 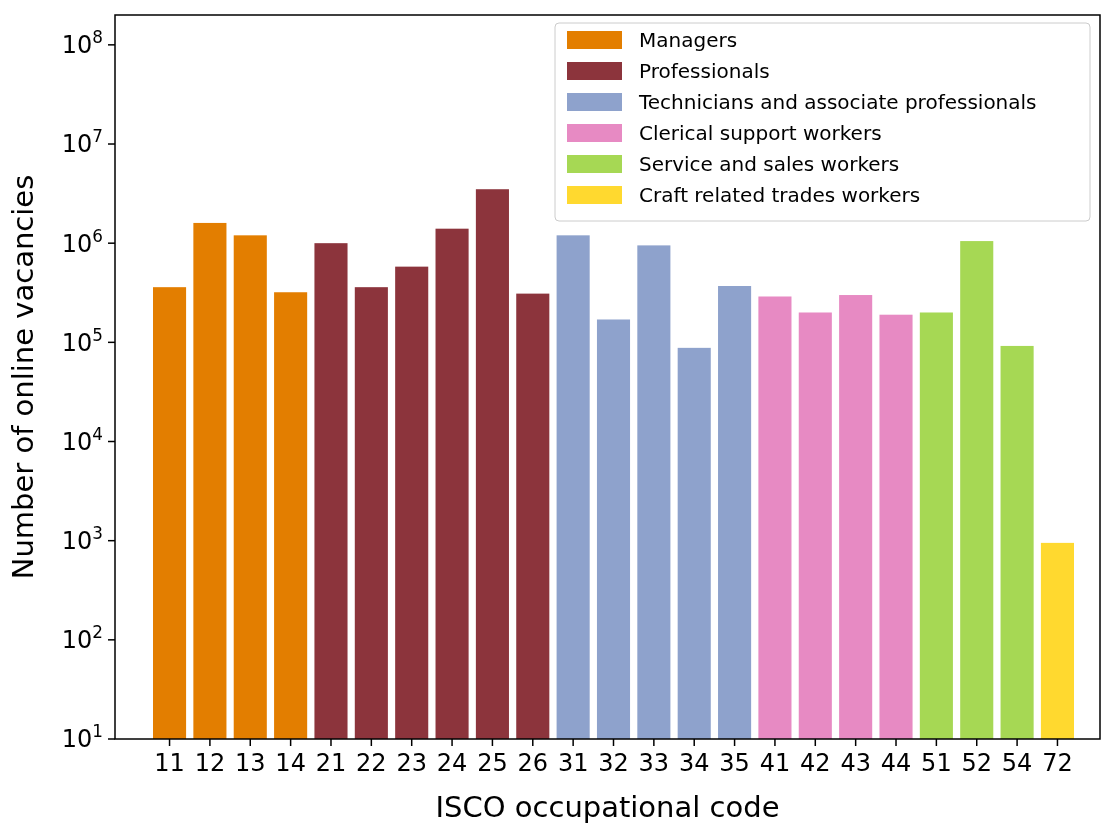 I want to click on y-tick-label: 10$^{7}$, so click(x=82, y=142).